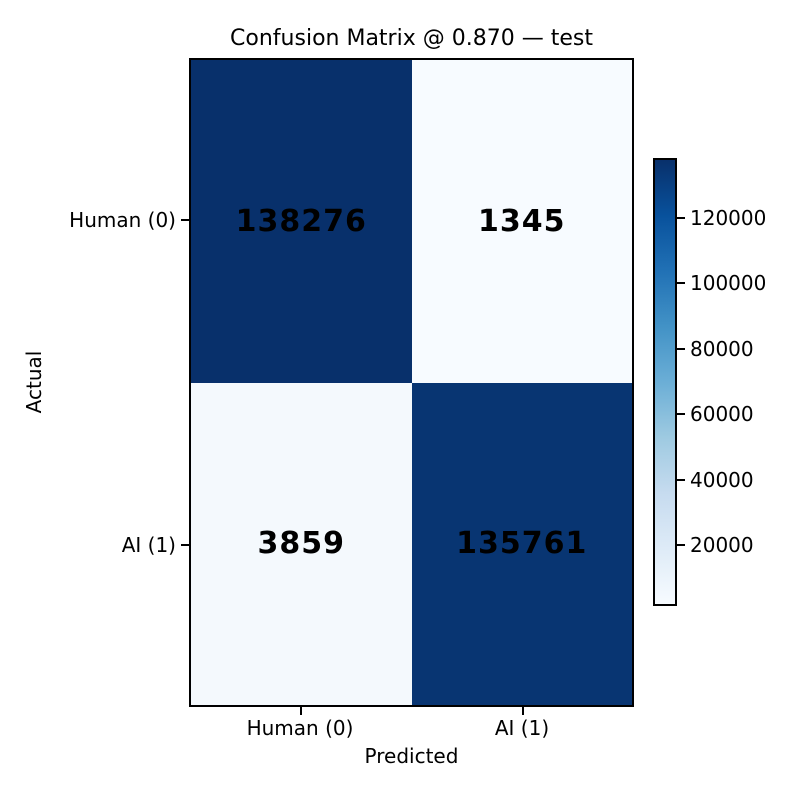  What do you see at coordinates (722, 414) in the screenshot?
I see `colorbar-tick-label: 60000` at bounding box center [722, 414].